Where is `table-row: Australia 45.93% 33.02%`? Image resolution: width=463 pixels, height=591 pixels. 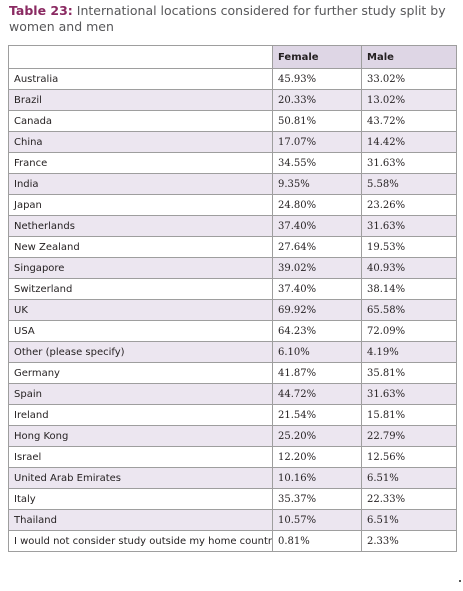
table-row: Australia 45.93% 33.02% is located at coordinates (232, 79).